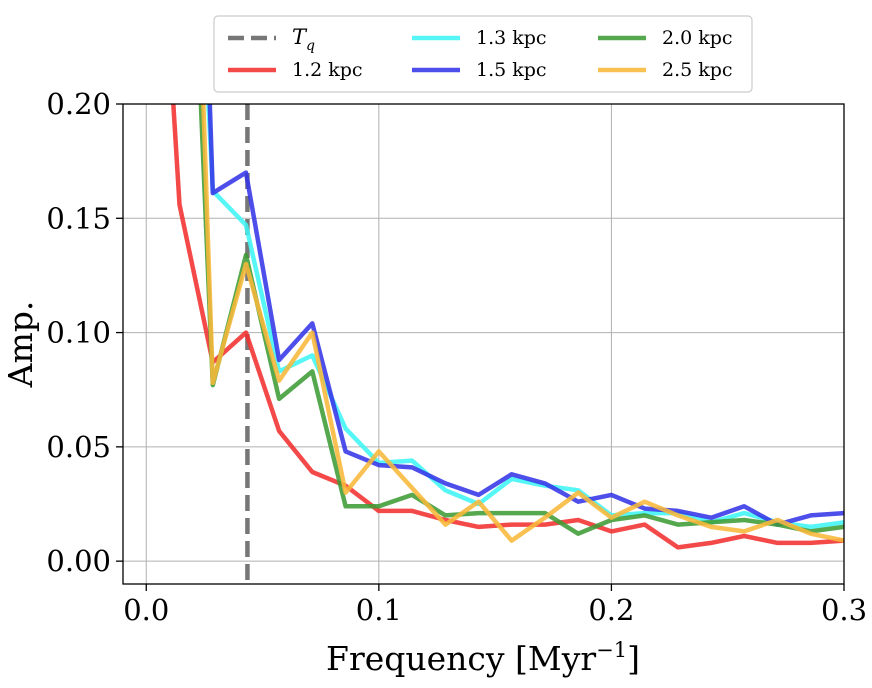  I want to click on y-axis-ticks: 0.00 0.05 0.10 0.15 0.20, so click(84, 332).